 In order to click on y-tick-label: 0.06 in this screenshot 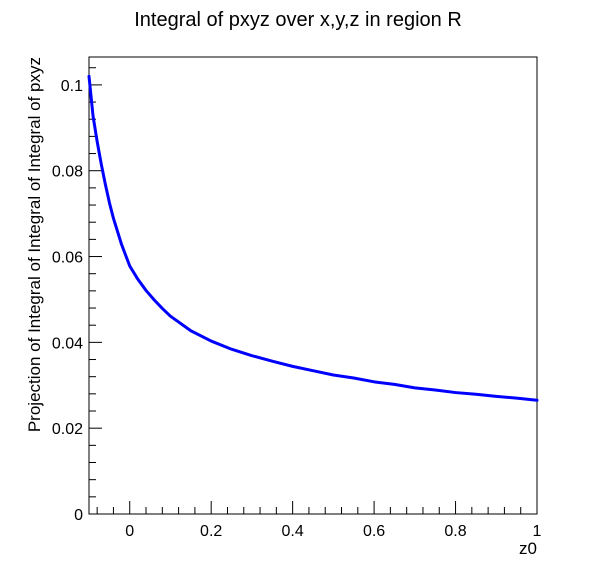, I will do `click(67, 258)`.